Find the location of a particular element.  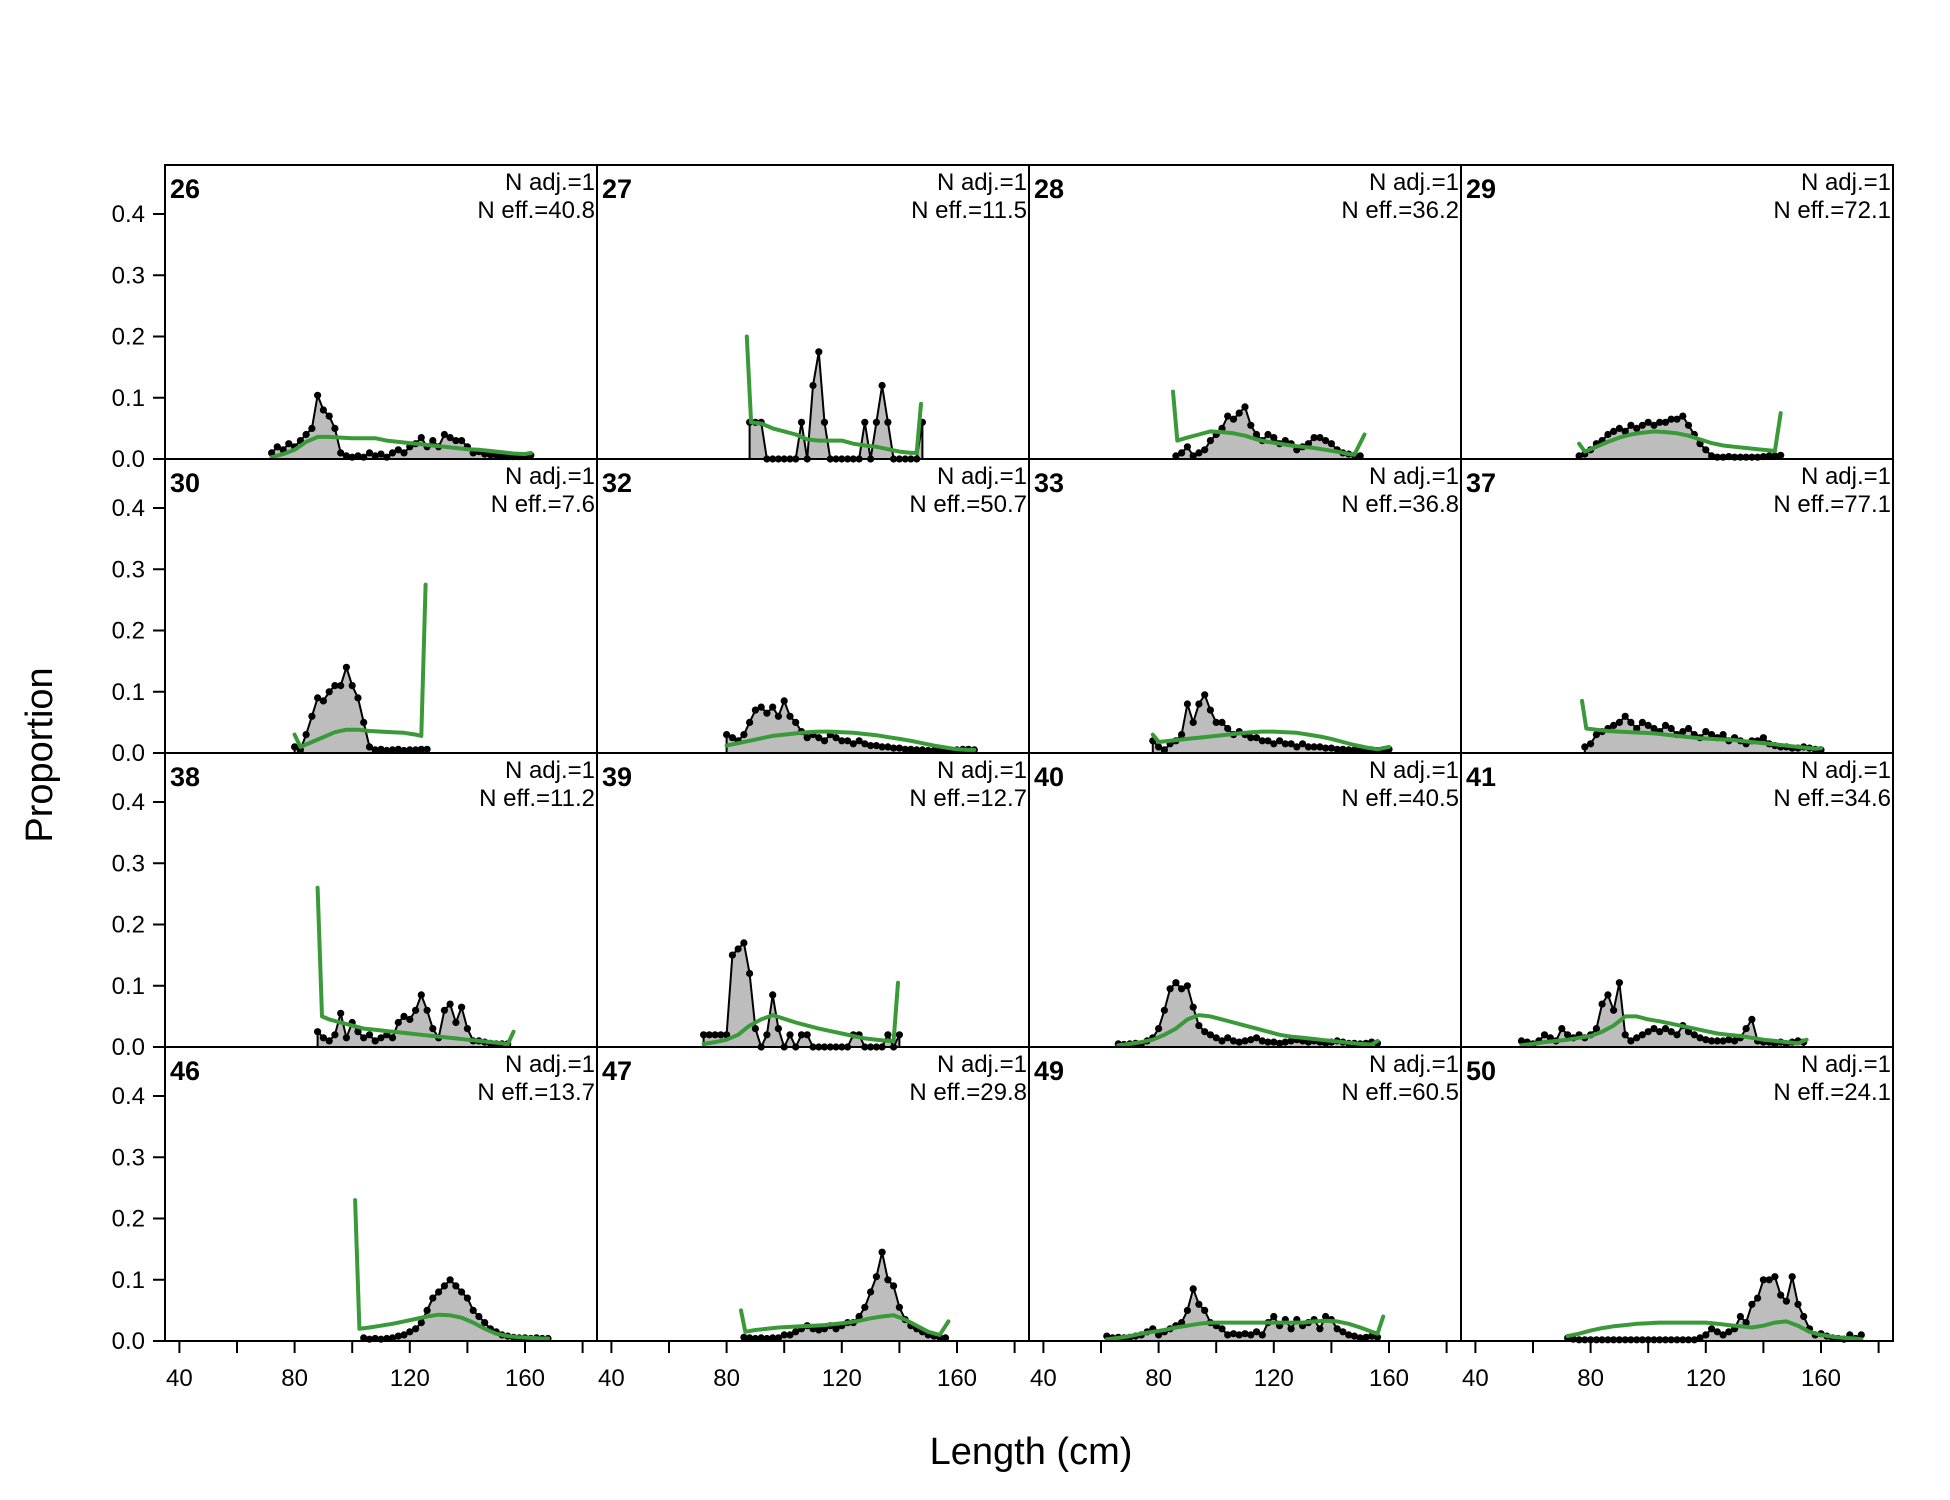

panel-id-label: 47 is located at coordinates (617, 1071).